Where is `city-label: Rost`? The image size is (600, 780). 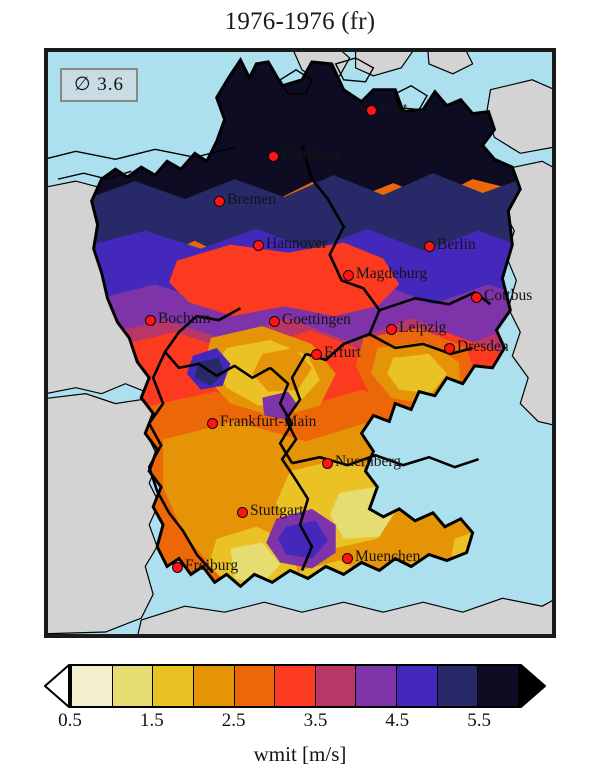
city-label: Rost is located at coordinates (393, 108).